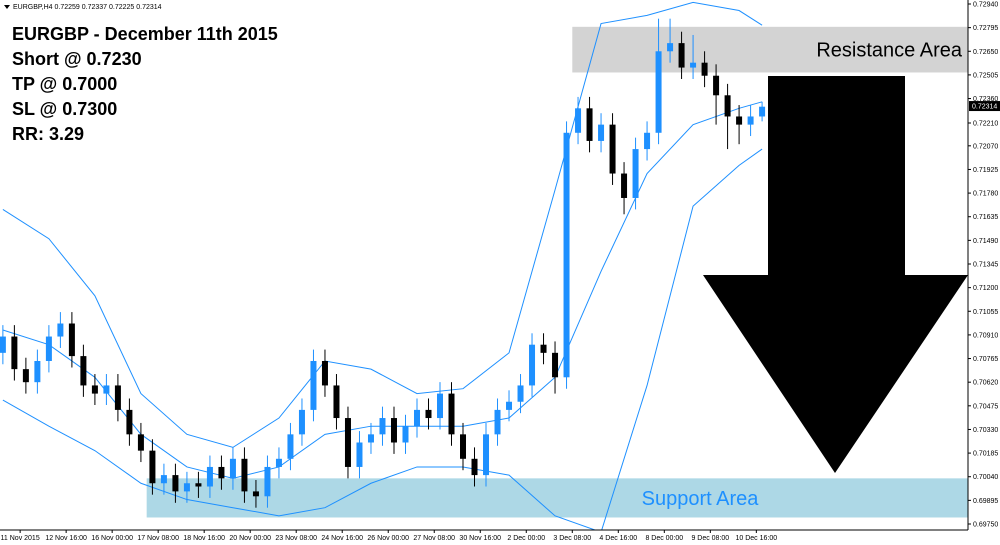  What do you see at coordinates (66, 538) in the screenshot?
I see `x-tick-label: 12 Nov 16:00` at bounding box center [66, 538].